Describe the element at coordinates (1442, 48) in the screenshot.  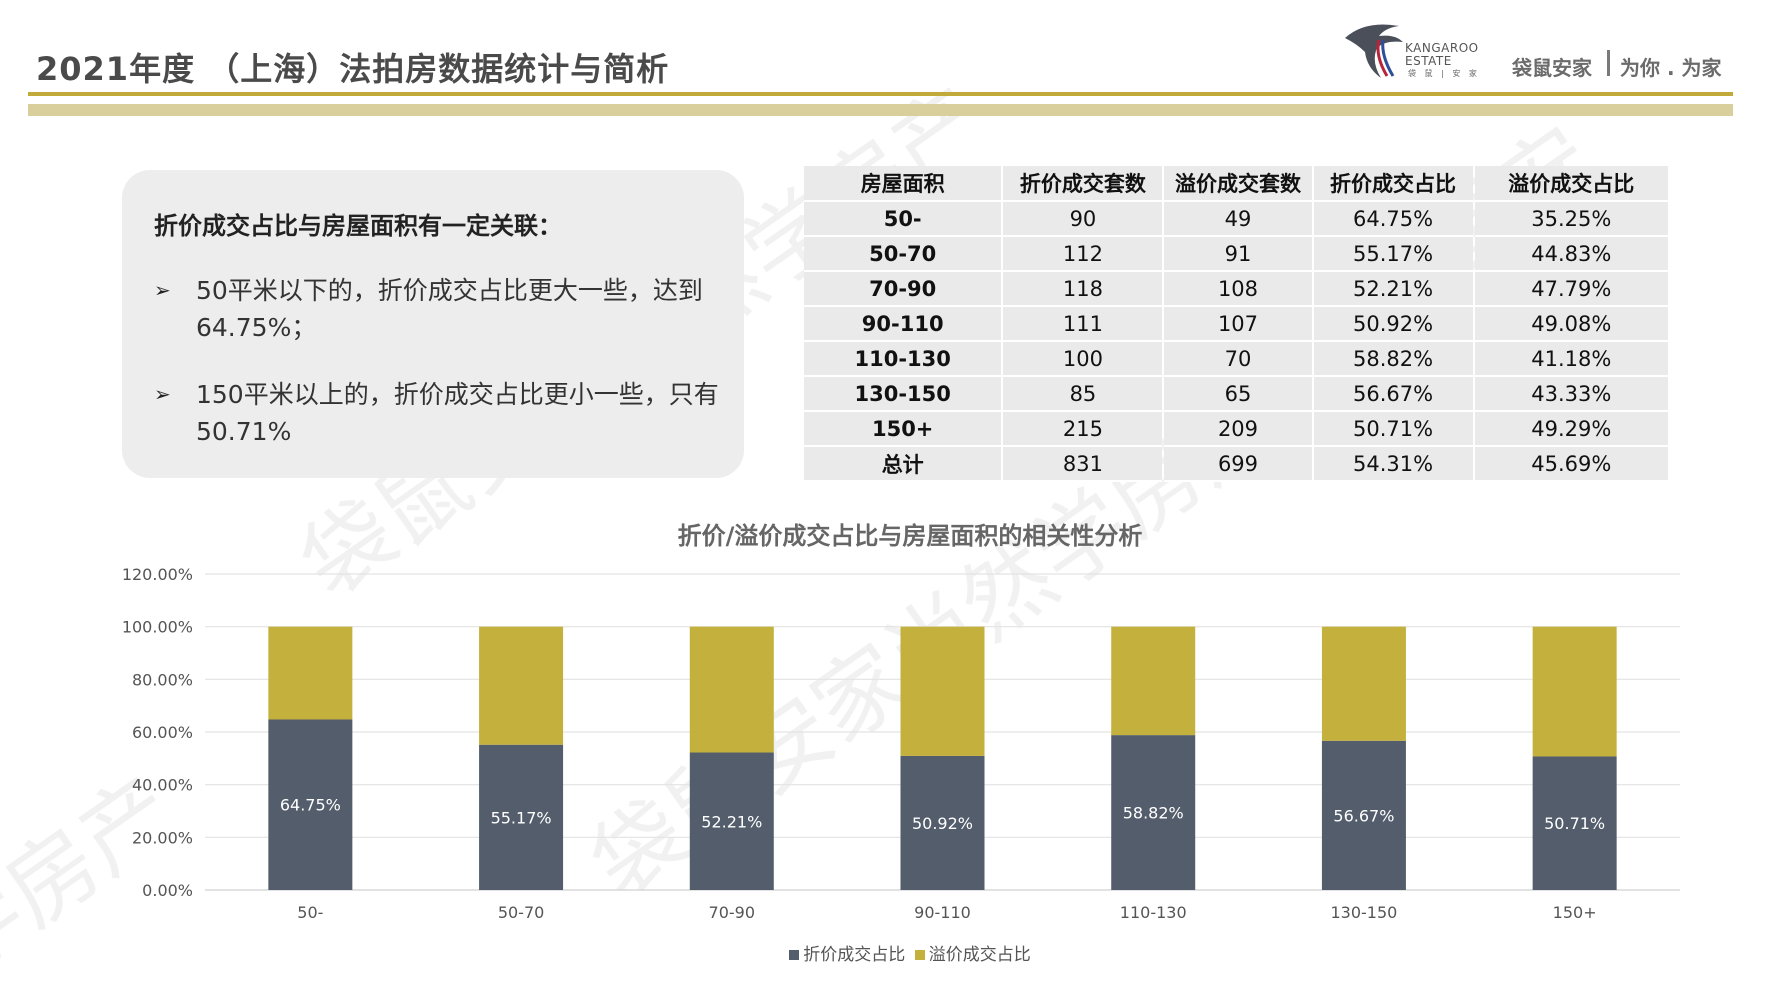
I see `logo-wordmark-line1: KANGAROO` at that location.